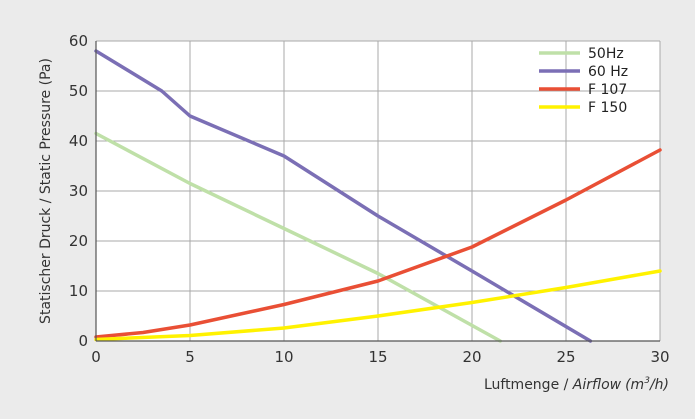  I want to click on x-axis-title-unit-post: /h), so click(658, 385).